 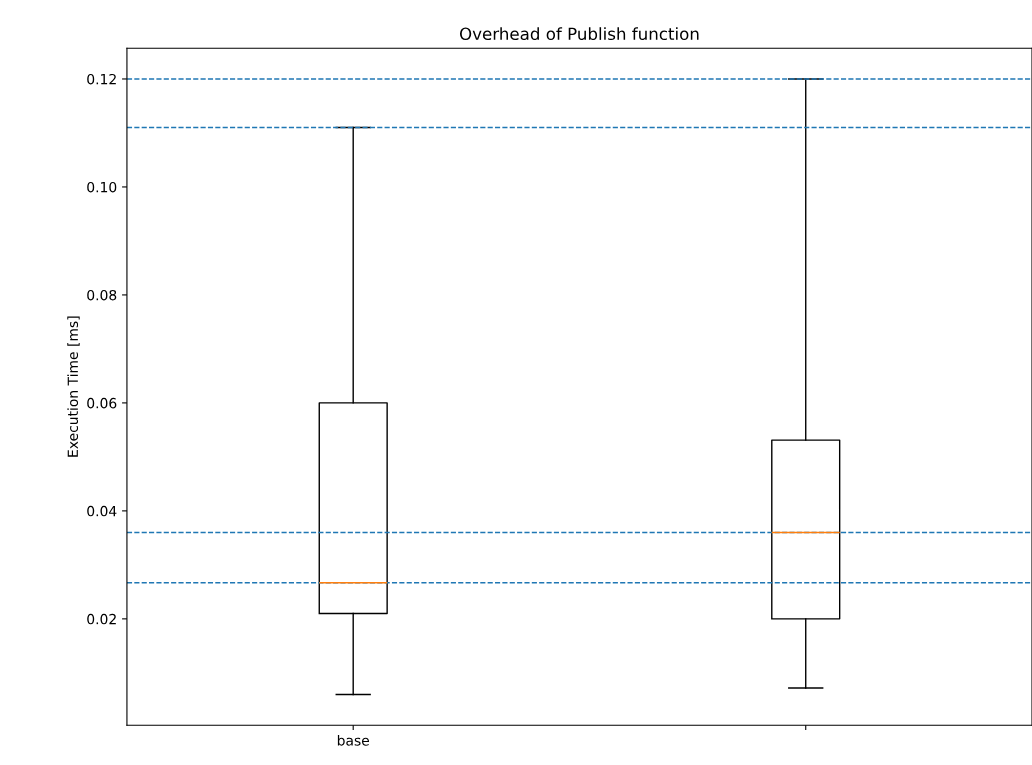 What do you see at coordinates (102, 403) in the screenshot?
I see `y-tick-label: 0.06` at bounding box center [102, 403].